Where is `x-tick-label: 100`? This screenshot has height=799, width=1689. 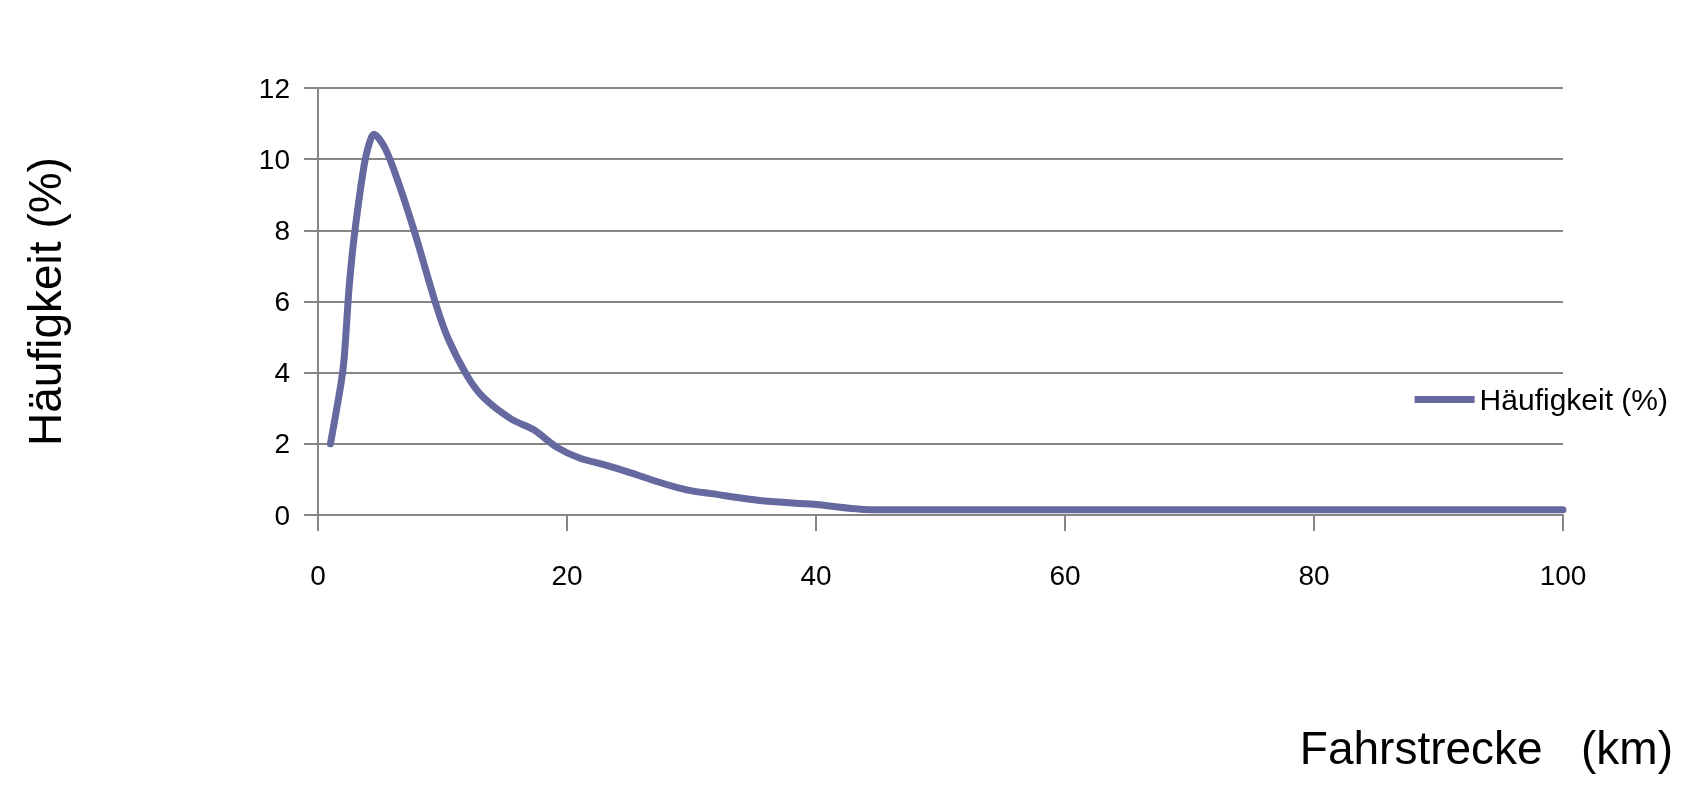 x-tick-label: 100 is located at coordinates (1563, 575).